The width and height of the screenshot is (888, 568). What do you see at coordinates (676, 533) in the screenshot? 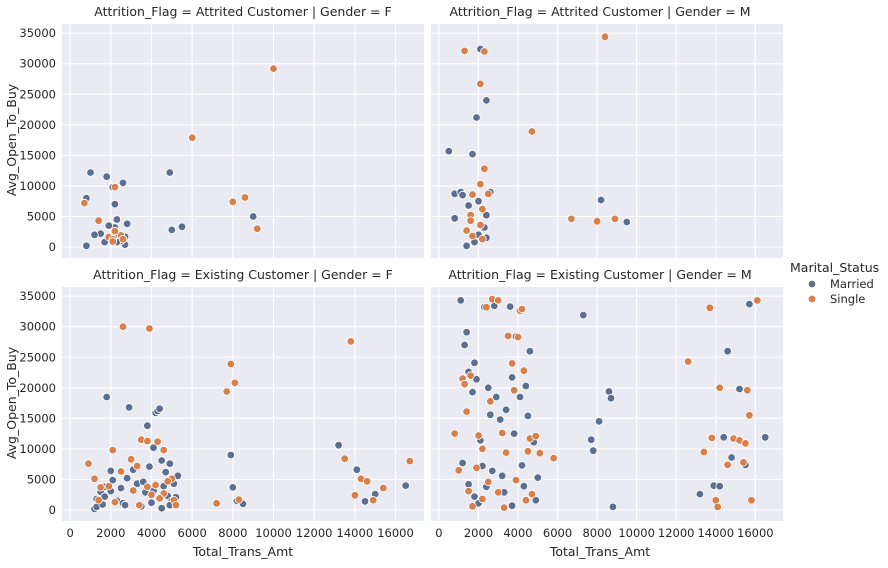
I see `x-tick-label: 12000` at bounding box center [676, 533].